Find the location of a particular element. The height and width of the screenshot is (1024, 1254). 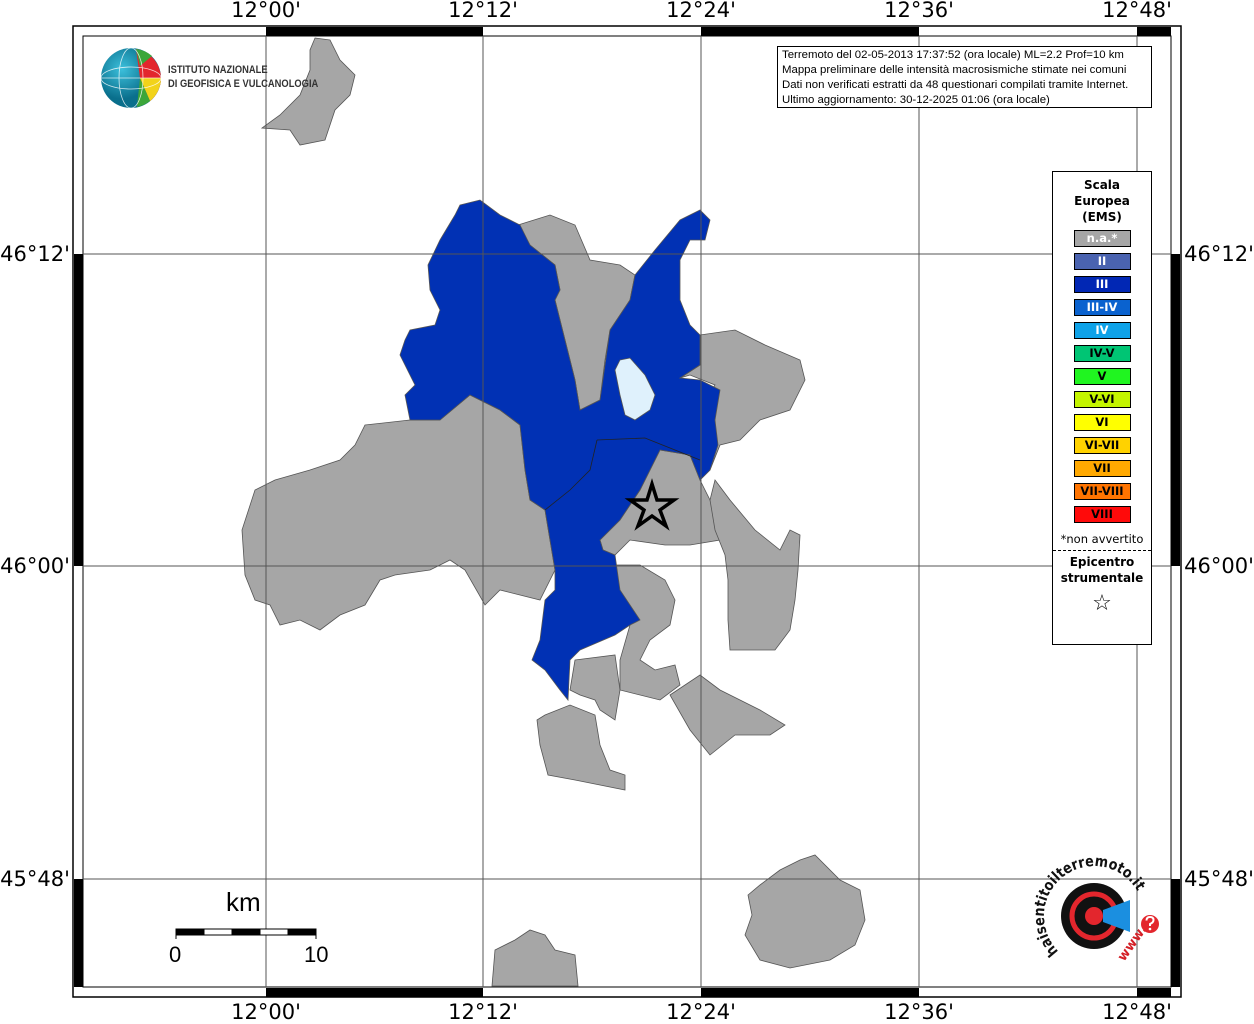

lon-label-bottom: 12°12' is located at coordinates (483, 1012).